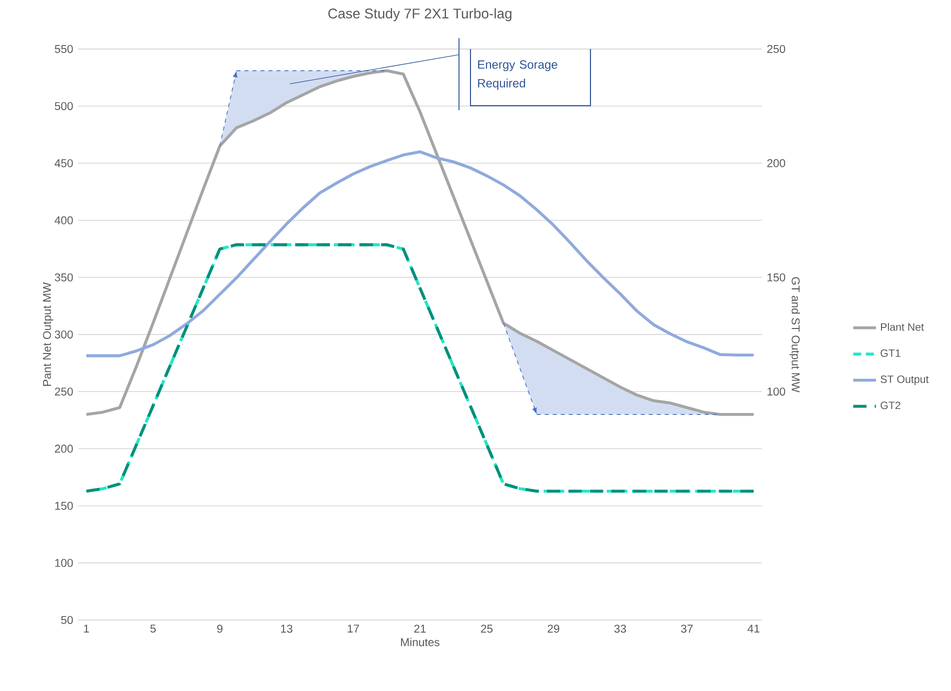  I want to click on legend-label: GT1, so click(890, 353).